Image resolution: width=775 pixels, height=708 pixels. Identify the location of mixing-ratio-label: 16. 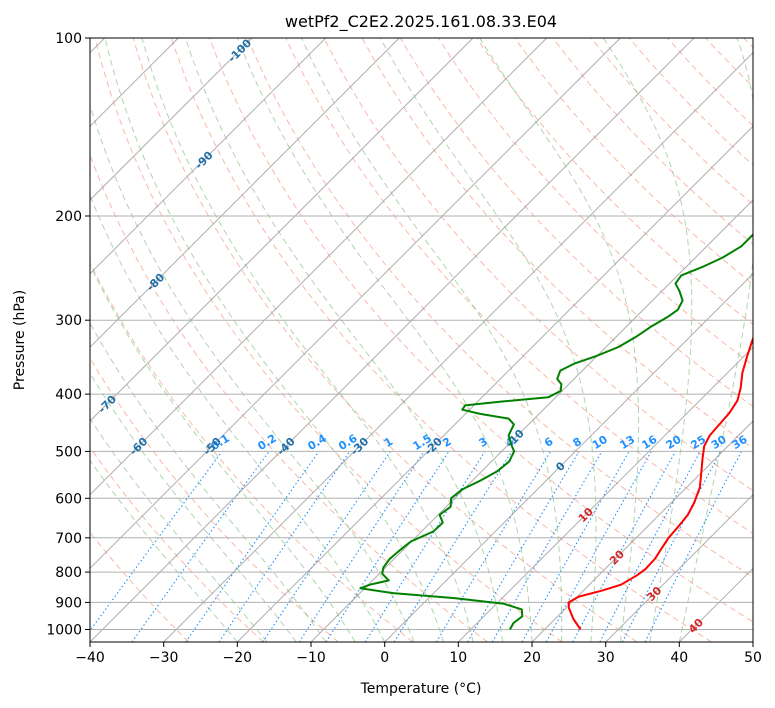
(650, 442).